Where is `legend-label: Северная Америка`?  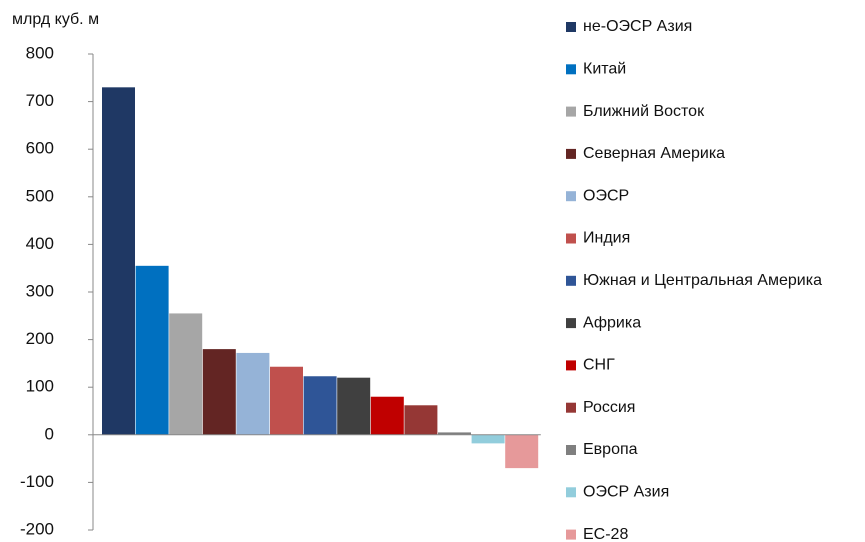
legend-label: Северная Америка is located at coordinates (654, 153).